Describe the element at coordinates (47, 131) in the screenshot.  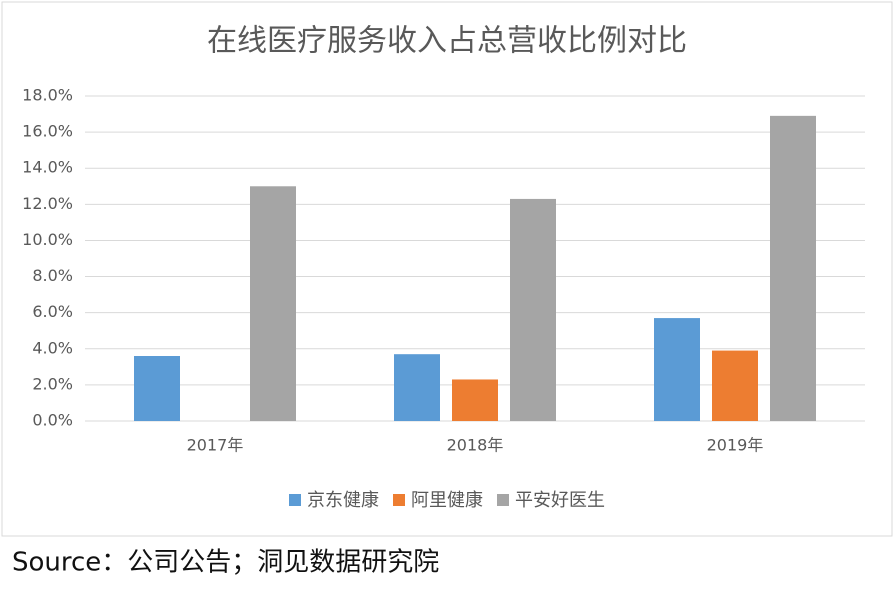
I see `y-tick-label: 16.0%` at that location.